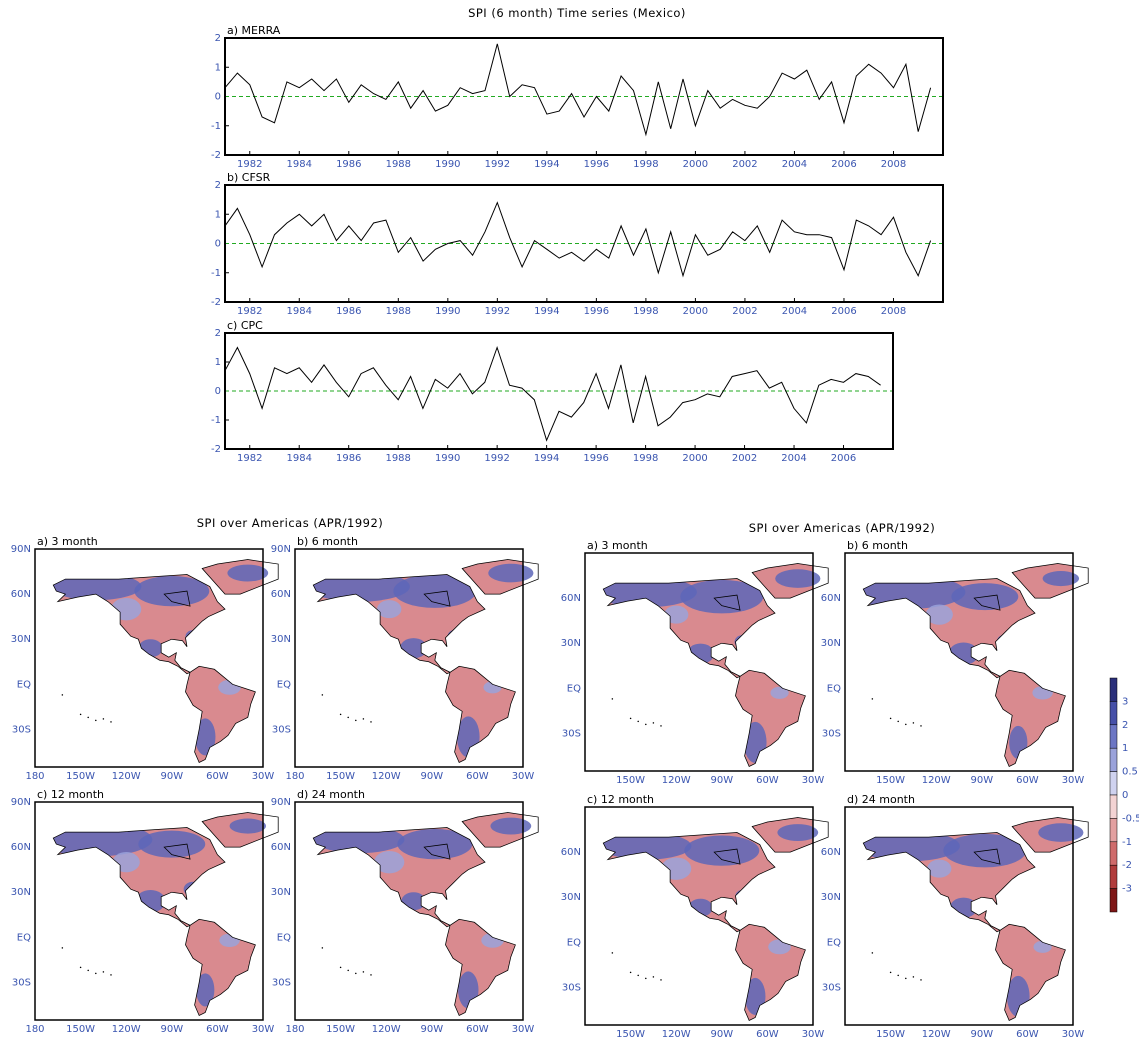 This screenshot has width=1139, height=1042. Describe the element at coordinates (695, 164) in the screenshot. I see `x-tick-label: 2000` at that location.